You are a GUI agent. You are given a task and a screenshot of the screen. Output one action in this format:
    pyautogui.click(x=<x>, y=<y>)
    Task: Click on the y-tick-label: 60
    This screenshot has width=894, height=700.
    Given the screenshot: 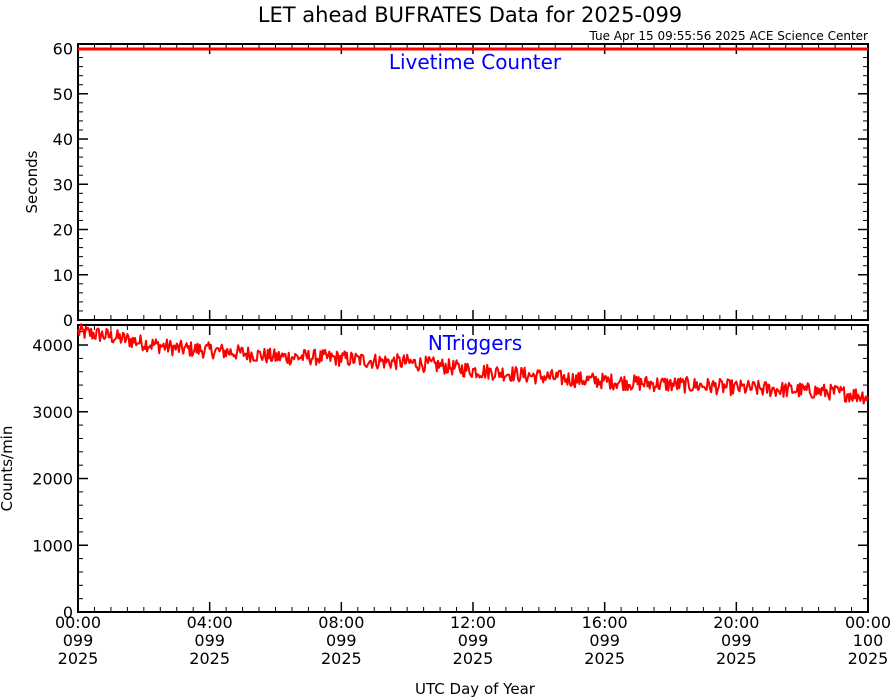 What is the action you would take?
    pyautogui.click(x=63, y=49)
    